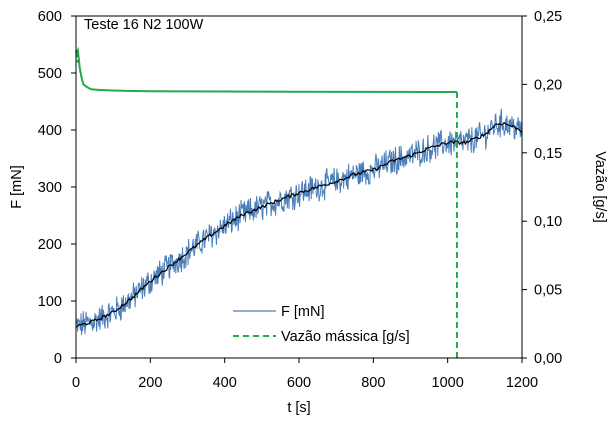  I want to click on y-right-tick-label: 0,05, so click(548, 291).